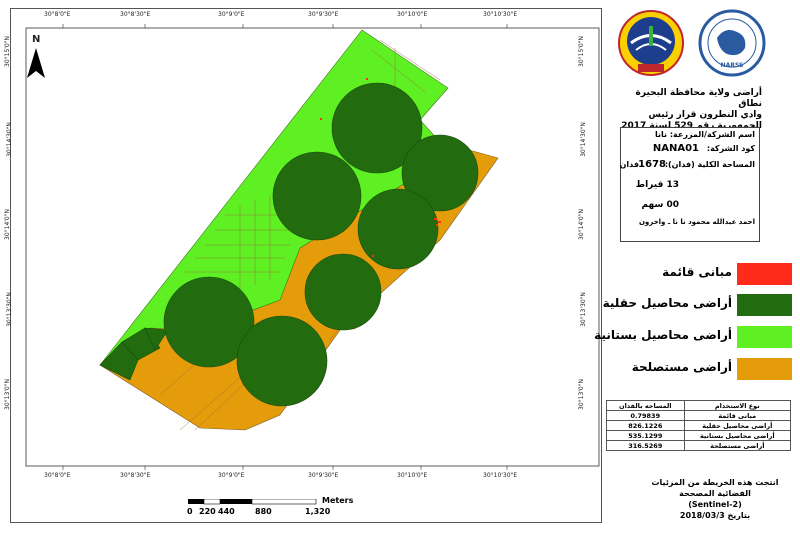 The width and height of the screenshot is (800, 533). Describe the element at coordinates (652, 164) in the screenshot. I see `total-area-value: 1678` at that location.